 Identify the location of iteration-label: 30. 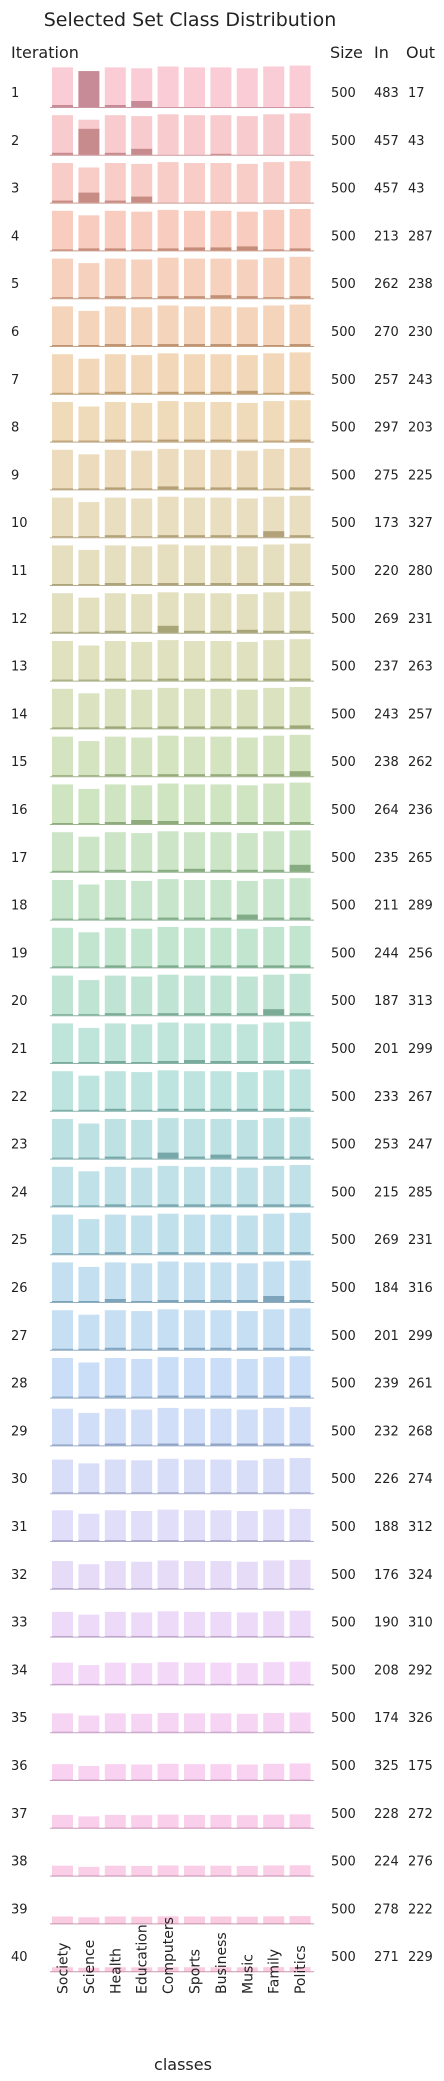
(19, 1479).